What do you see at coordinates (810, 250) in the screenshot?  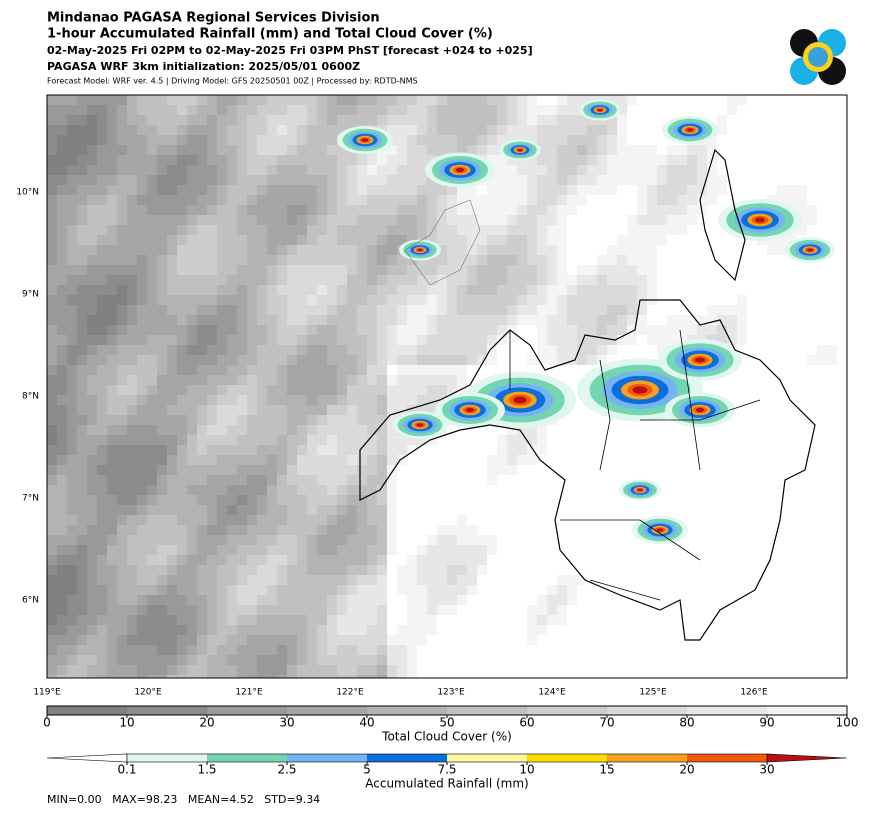 I see `rain-area` at bounding box center [810, 250].